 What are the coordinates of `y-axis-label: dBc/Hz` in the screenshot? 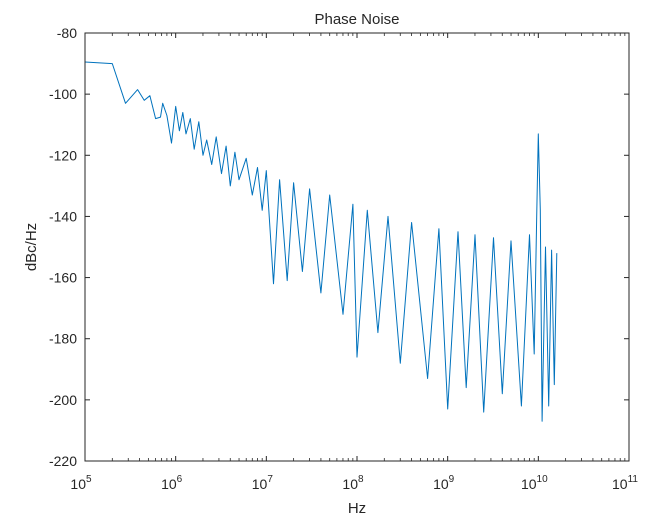 It's located at (31, 247).